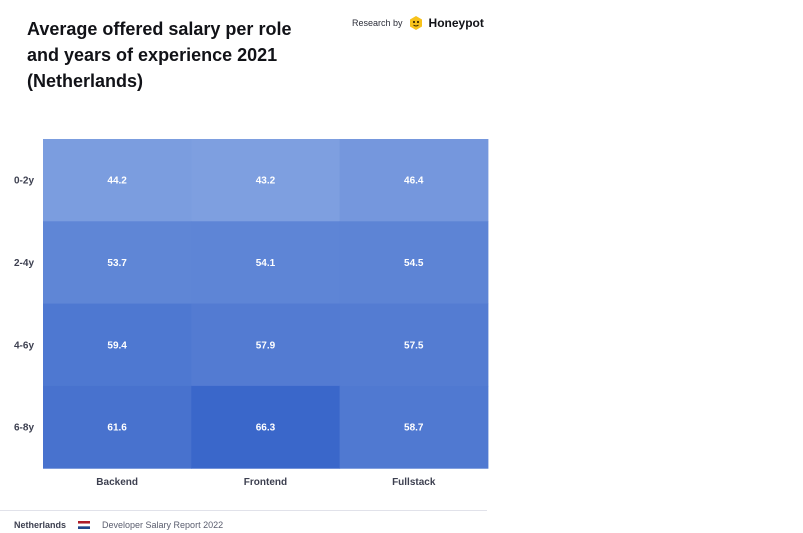 The height and width of the screenshot is (533, 803). What do you see at coordinates (414, 482) in the screenshot?
I see `x-tick-label: Fullstack` at bounding box center [414, 482].